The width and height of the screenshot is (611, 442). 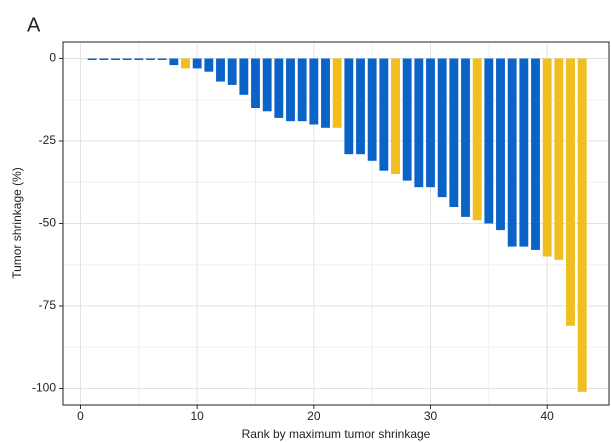 I want to click on x-tick-label: 0, so click(x=80, y=416).